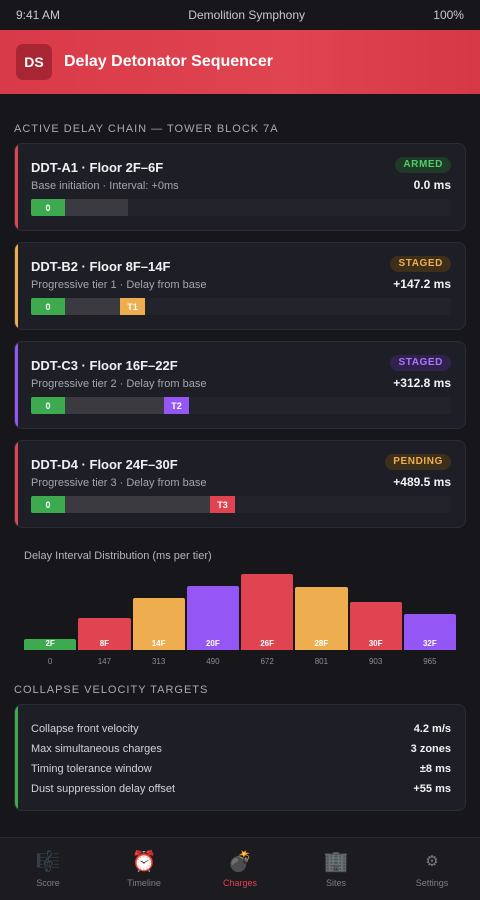 The width and height of the screenshot is (480, 900). What do you see at coordinates (146, 129) in the screenshot?
I see `chain-section-title: ACTIVE DELAY CHAIN — TOWER BLOCK 7A` at bounding box center [146, 129].